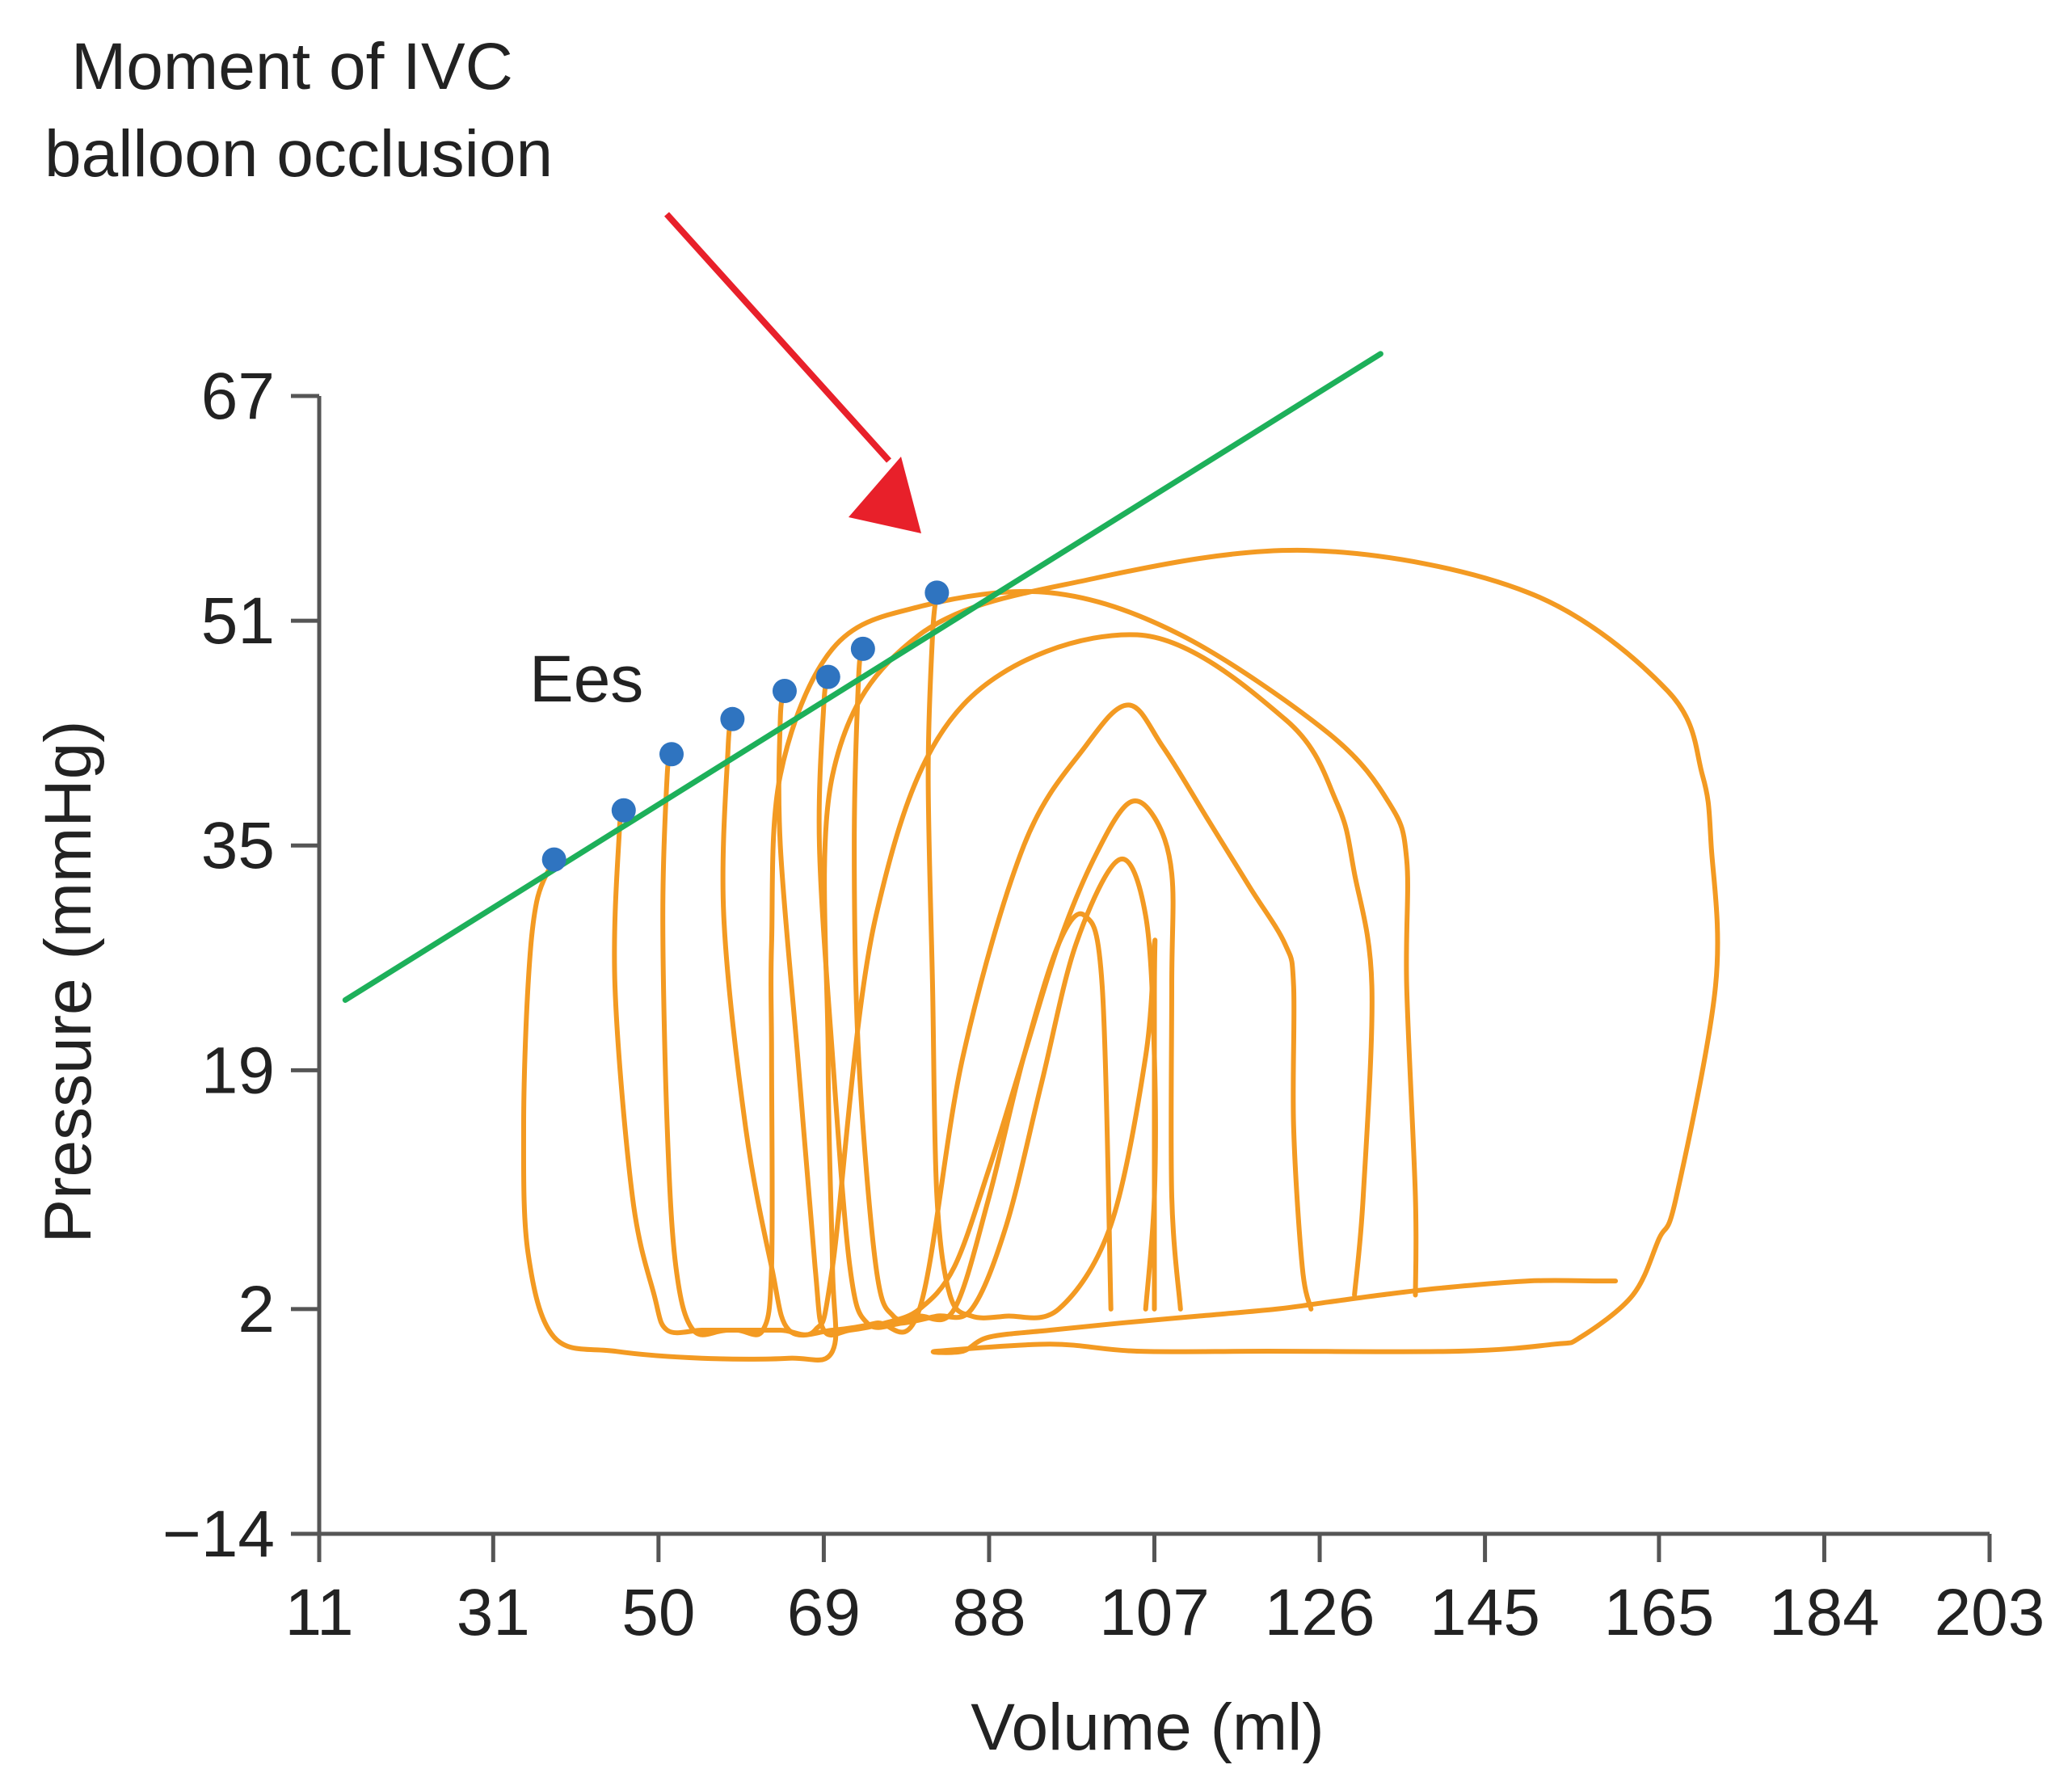 This screenshot has width=2072, height=1790. Describe the element at coordinates (1154, 1612) in the screenshot. I see `x-tick-label: 107` at that location.